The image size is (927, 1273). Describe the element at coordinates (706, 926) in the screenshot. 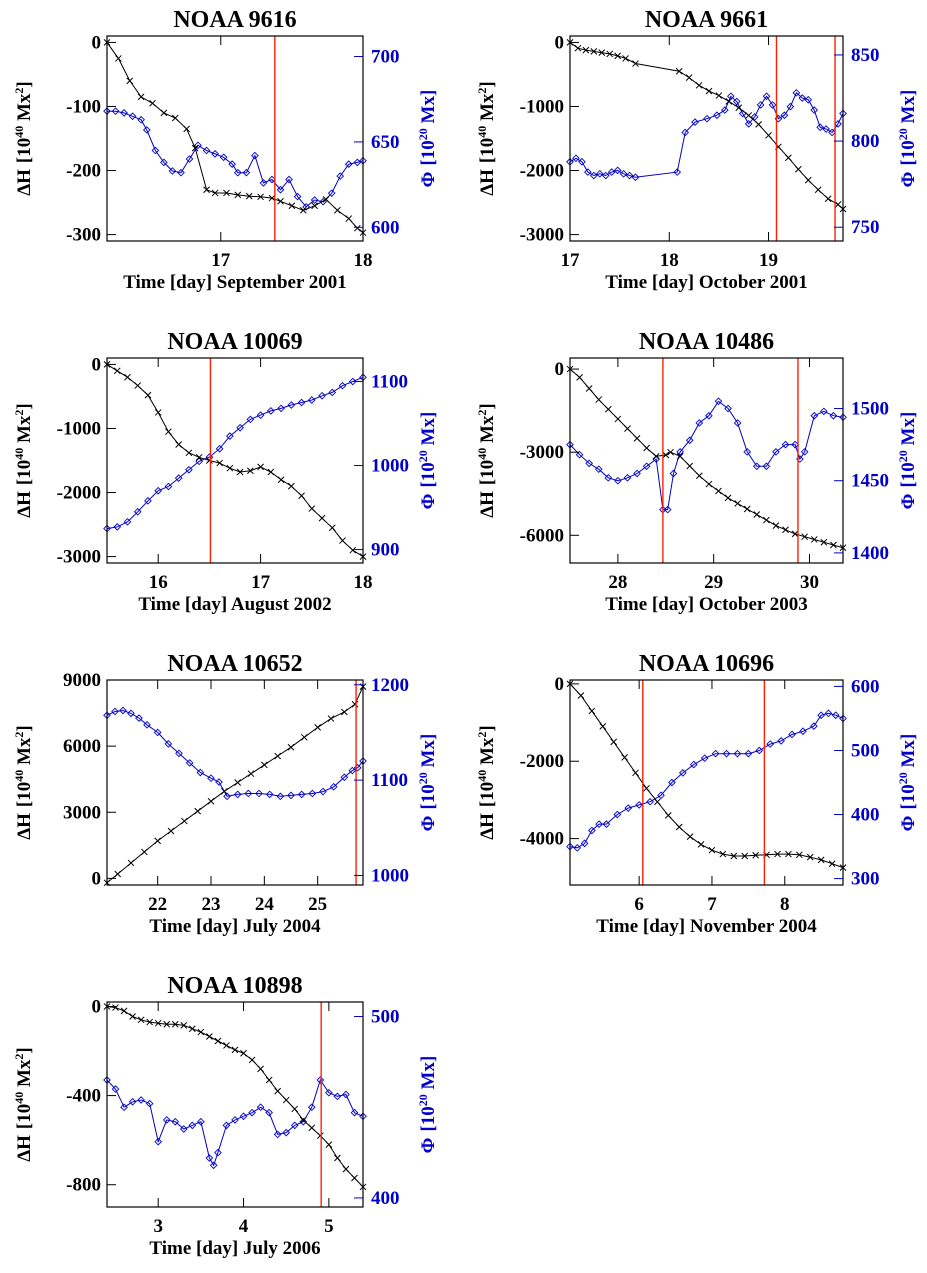

I see `x-axis-label: Time [day] November 2004` at that location.